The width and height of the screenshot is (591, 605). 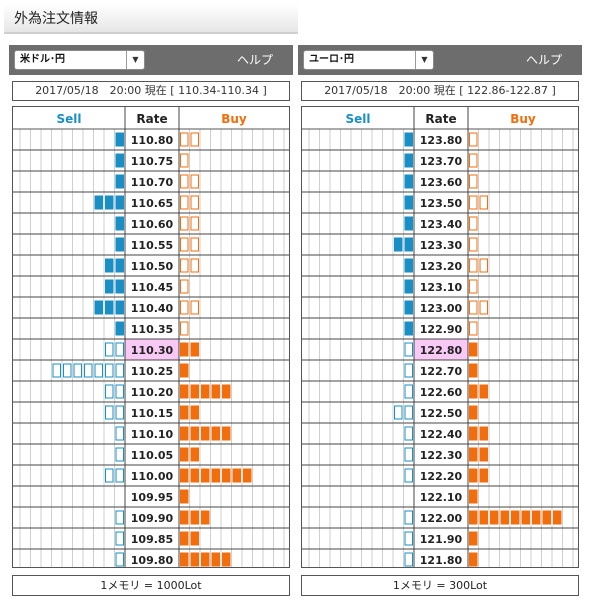 What do you see at coordinates (441, 350) in the screenshot?
I see `rate-label: 122.80` at bounding box center [441, 350].